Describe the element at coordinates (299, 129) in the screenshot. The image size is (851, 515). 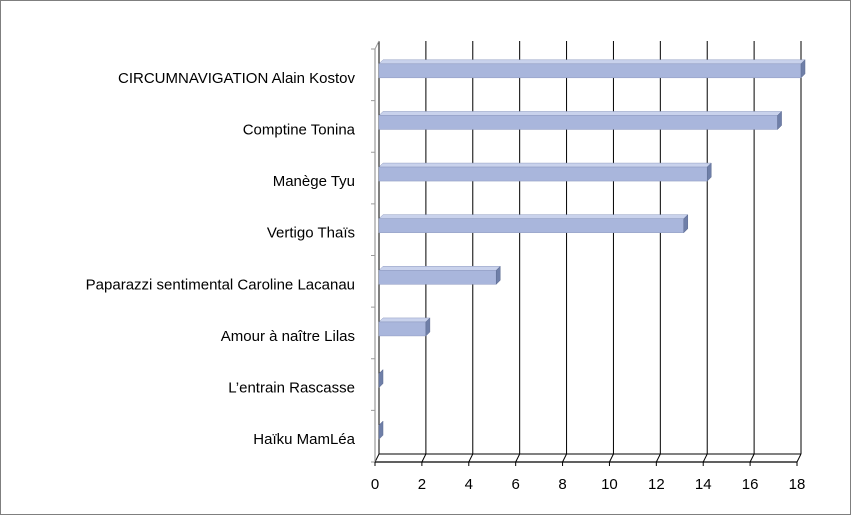
I see `category-label: Comptine Tonina` at that location.